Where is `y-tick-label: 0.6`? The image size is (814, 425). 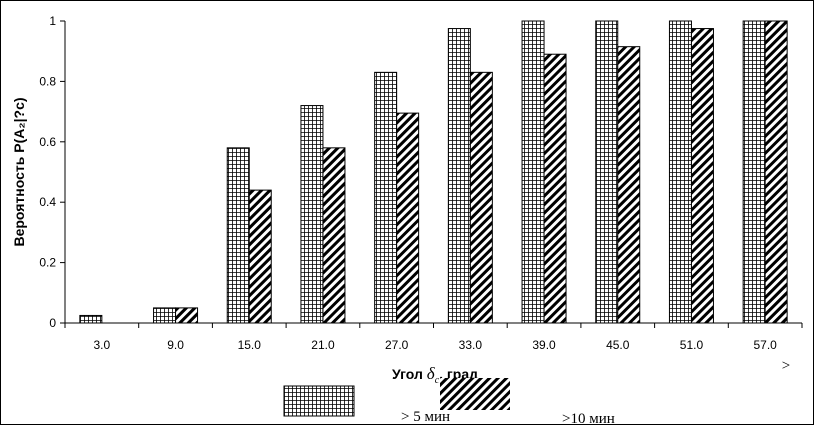 y-tick-label: 0.6 is located at coordinates (47, 142).